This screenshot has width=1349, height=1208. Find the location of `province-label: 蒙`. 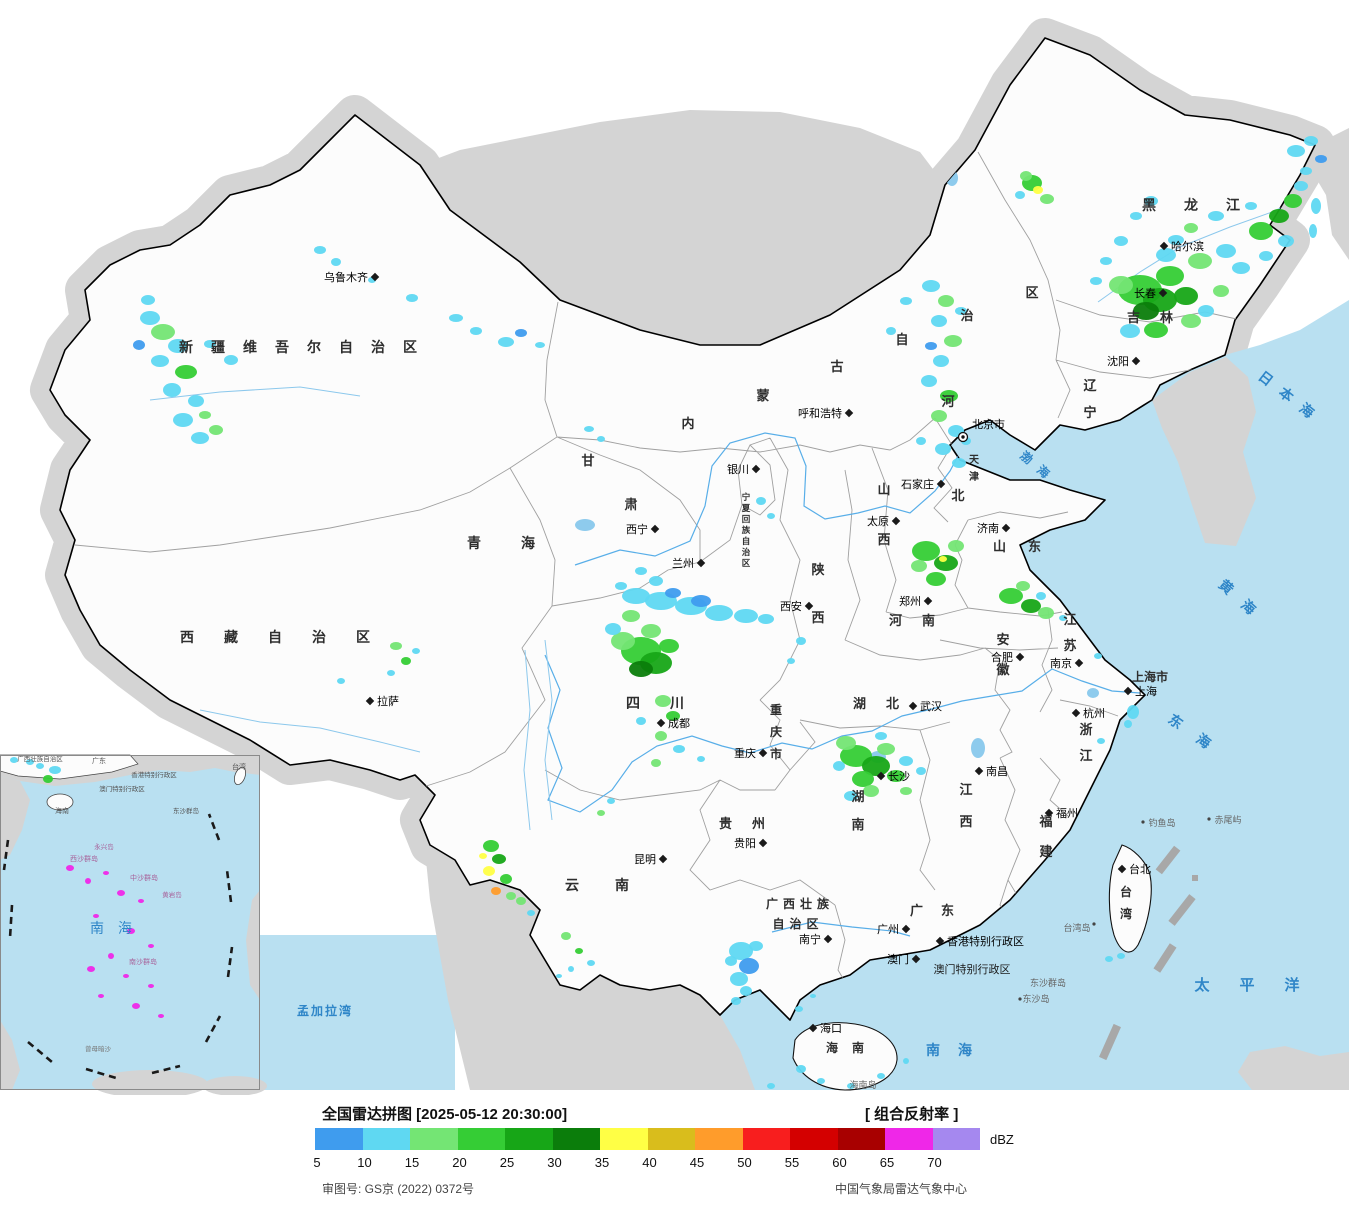

province-label: 蒙 is located at coordinates (762, 395).